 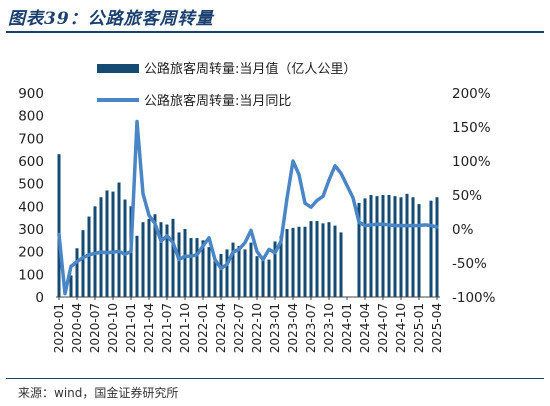 I want to click on x-tick-label: 2020-10, so click(x=113, y=328).